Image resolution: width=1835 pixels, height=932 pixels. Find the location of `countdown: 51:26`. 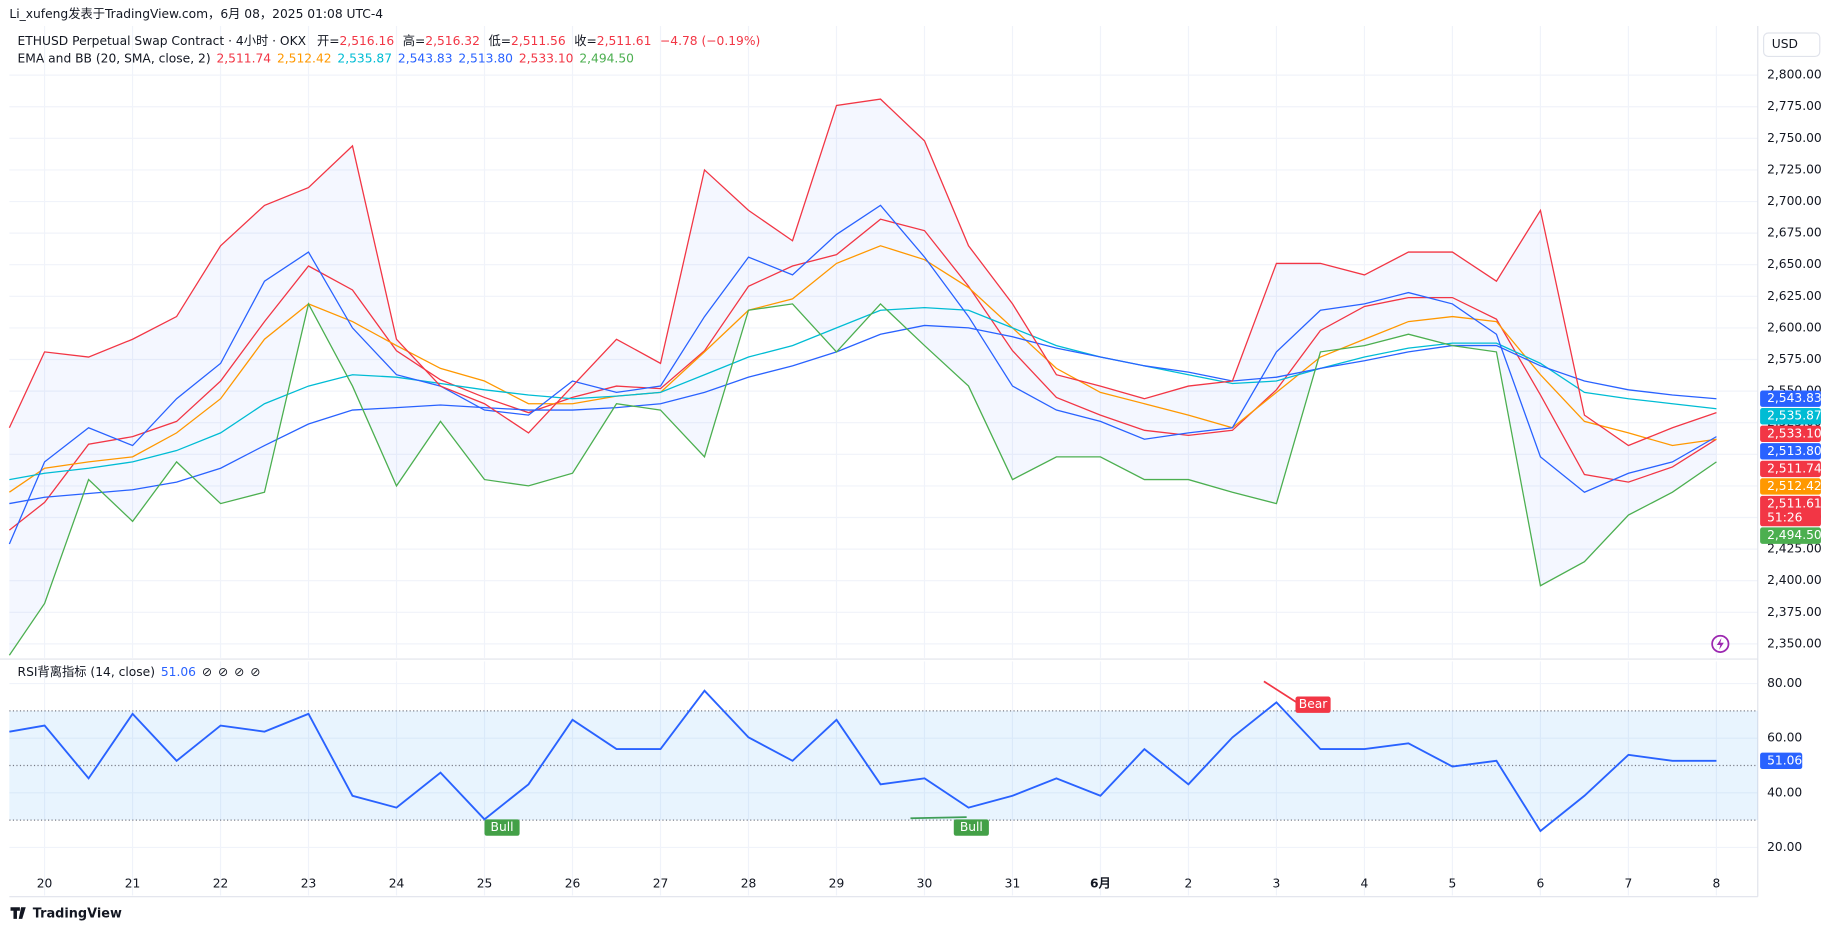

countdown: 51:26 is located at coordinates (1785, 518).